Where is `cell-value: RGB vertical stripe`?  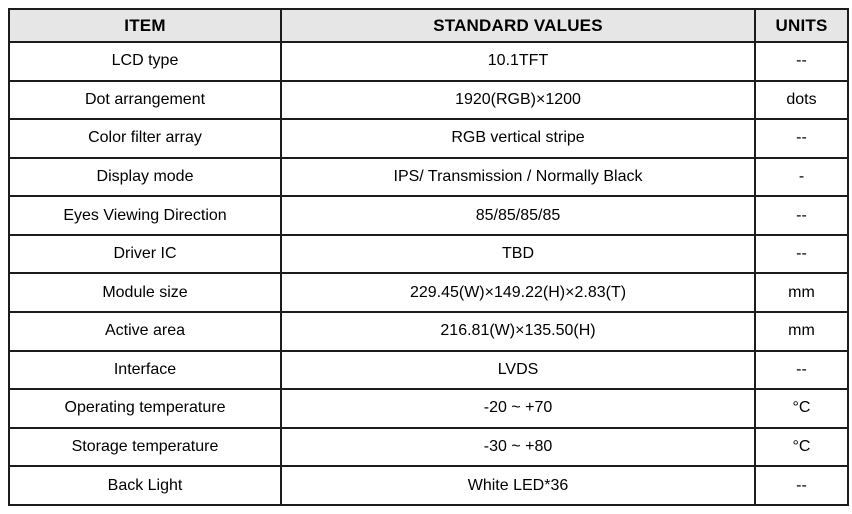
cell-value: RGB vertical stripe is located at coordinates (518, 138).